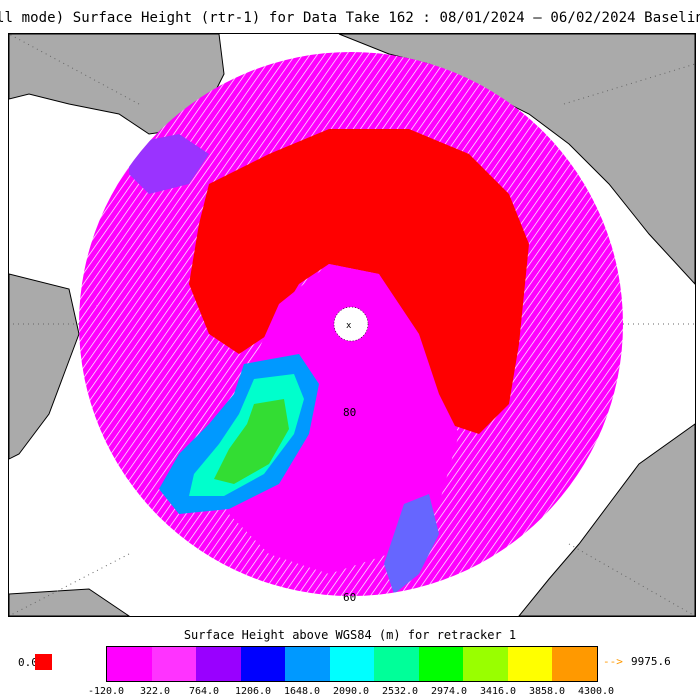  I want to click on legend-tick-label: 2532.0, so click(400, 691).